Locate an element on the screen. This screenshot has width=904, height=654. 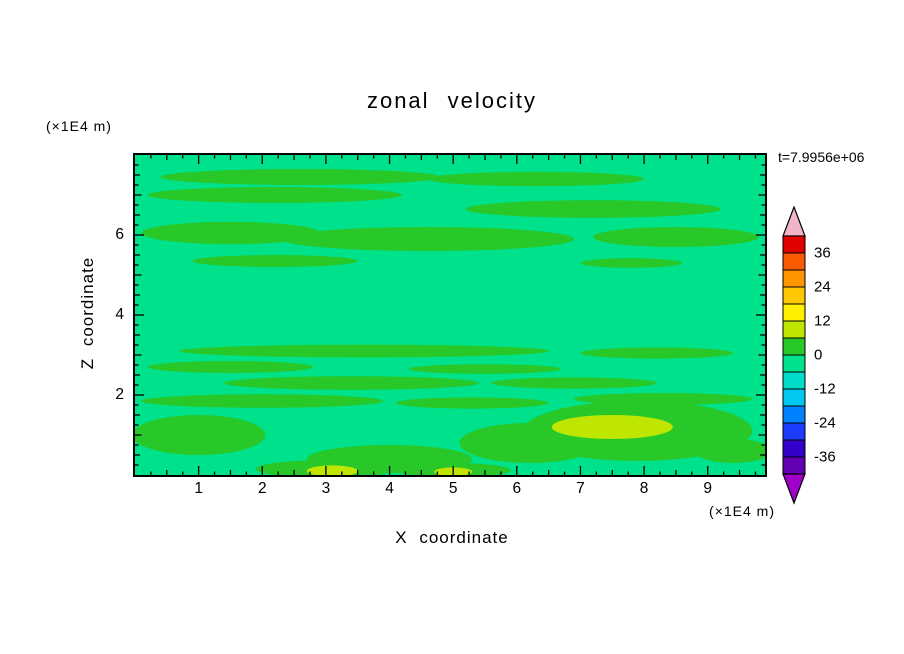
colorbar-arrow-under is located at coordinates (794, 489).